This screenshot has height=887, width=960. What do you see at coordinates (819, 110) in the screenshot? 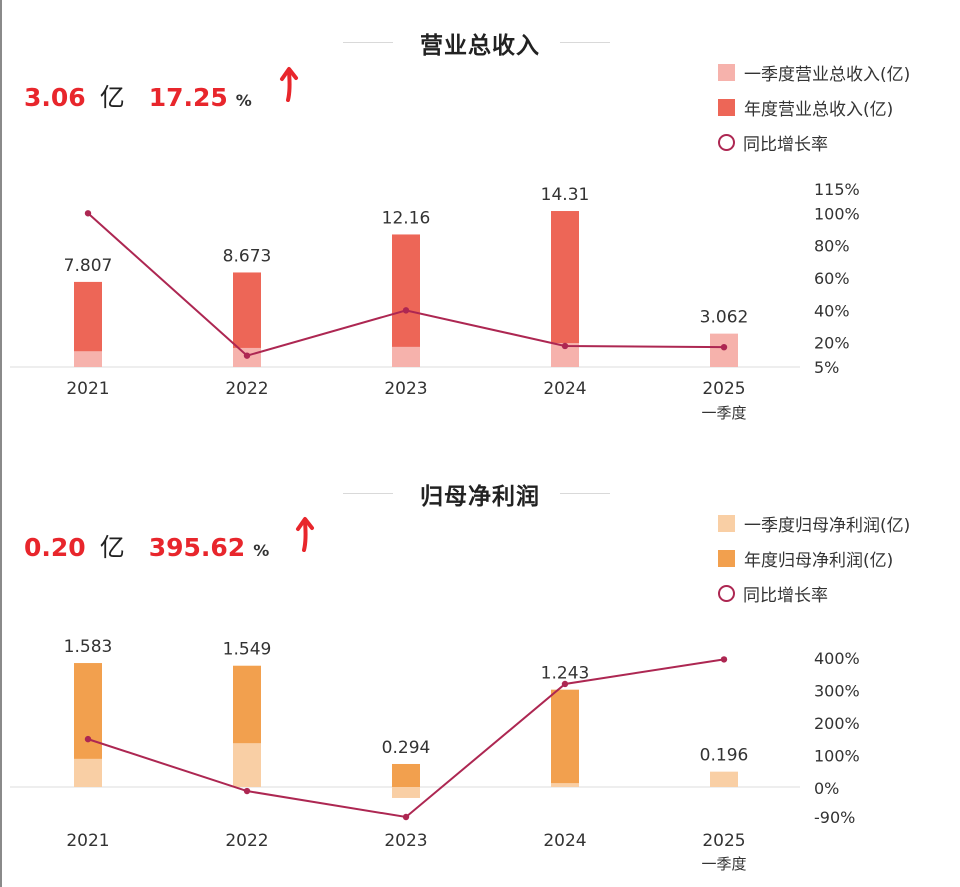
I see `legend-label-annual: 年度营业总收入(亿)` at bounding box center [819, 110].